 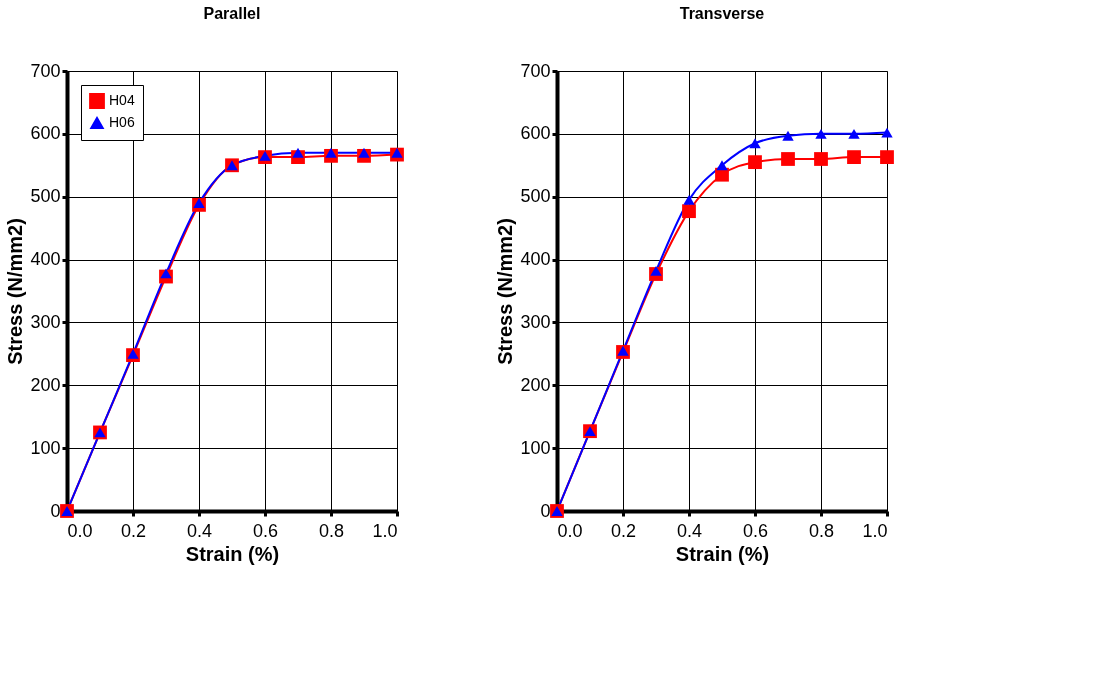 What do you see at coordinates (122, 100) in the screenshot?
I see `legend-label: H04` at bounding box center [122, 100].